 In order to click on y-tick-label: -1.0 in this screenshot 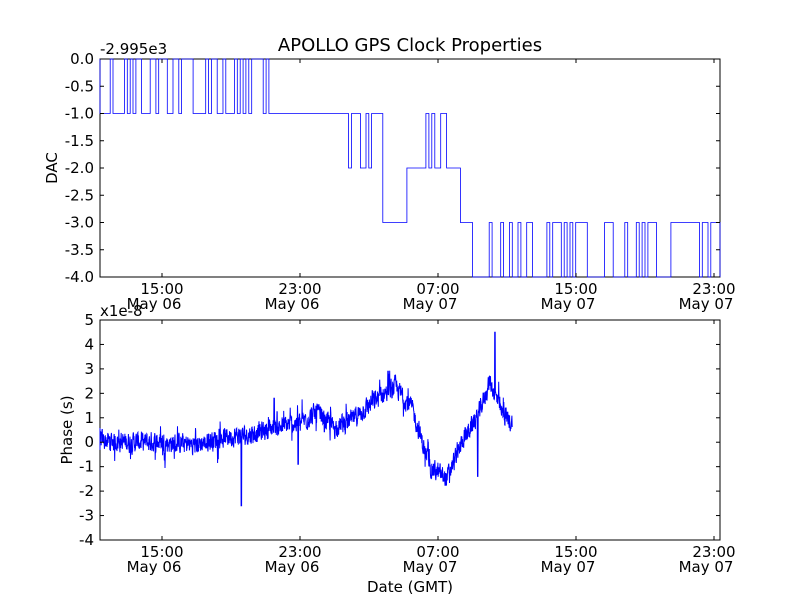, I will do `click(79, 114)`.